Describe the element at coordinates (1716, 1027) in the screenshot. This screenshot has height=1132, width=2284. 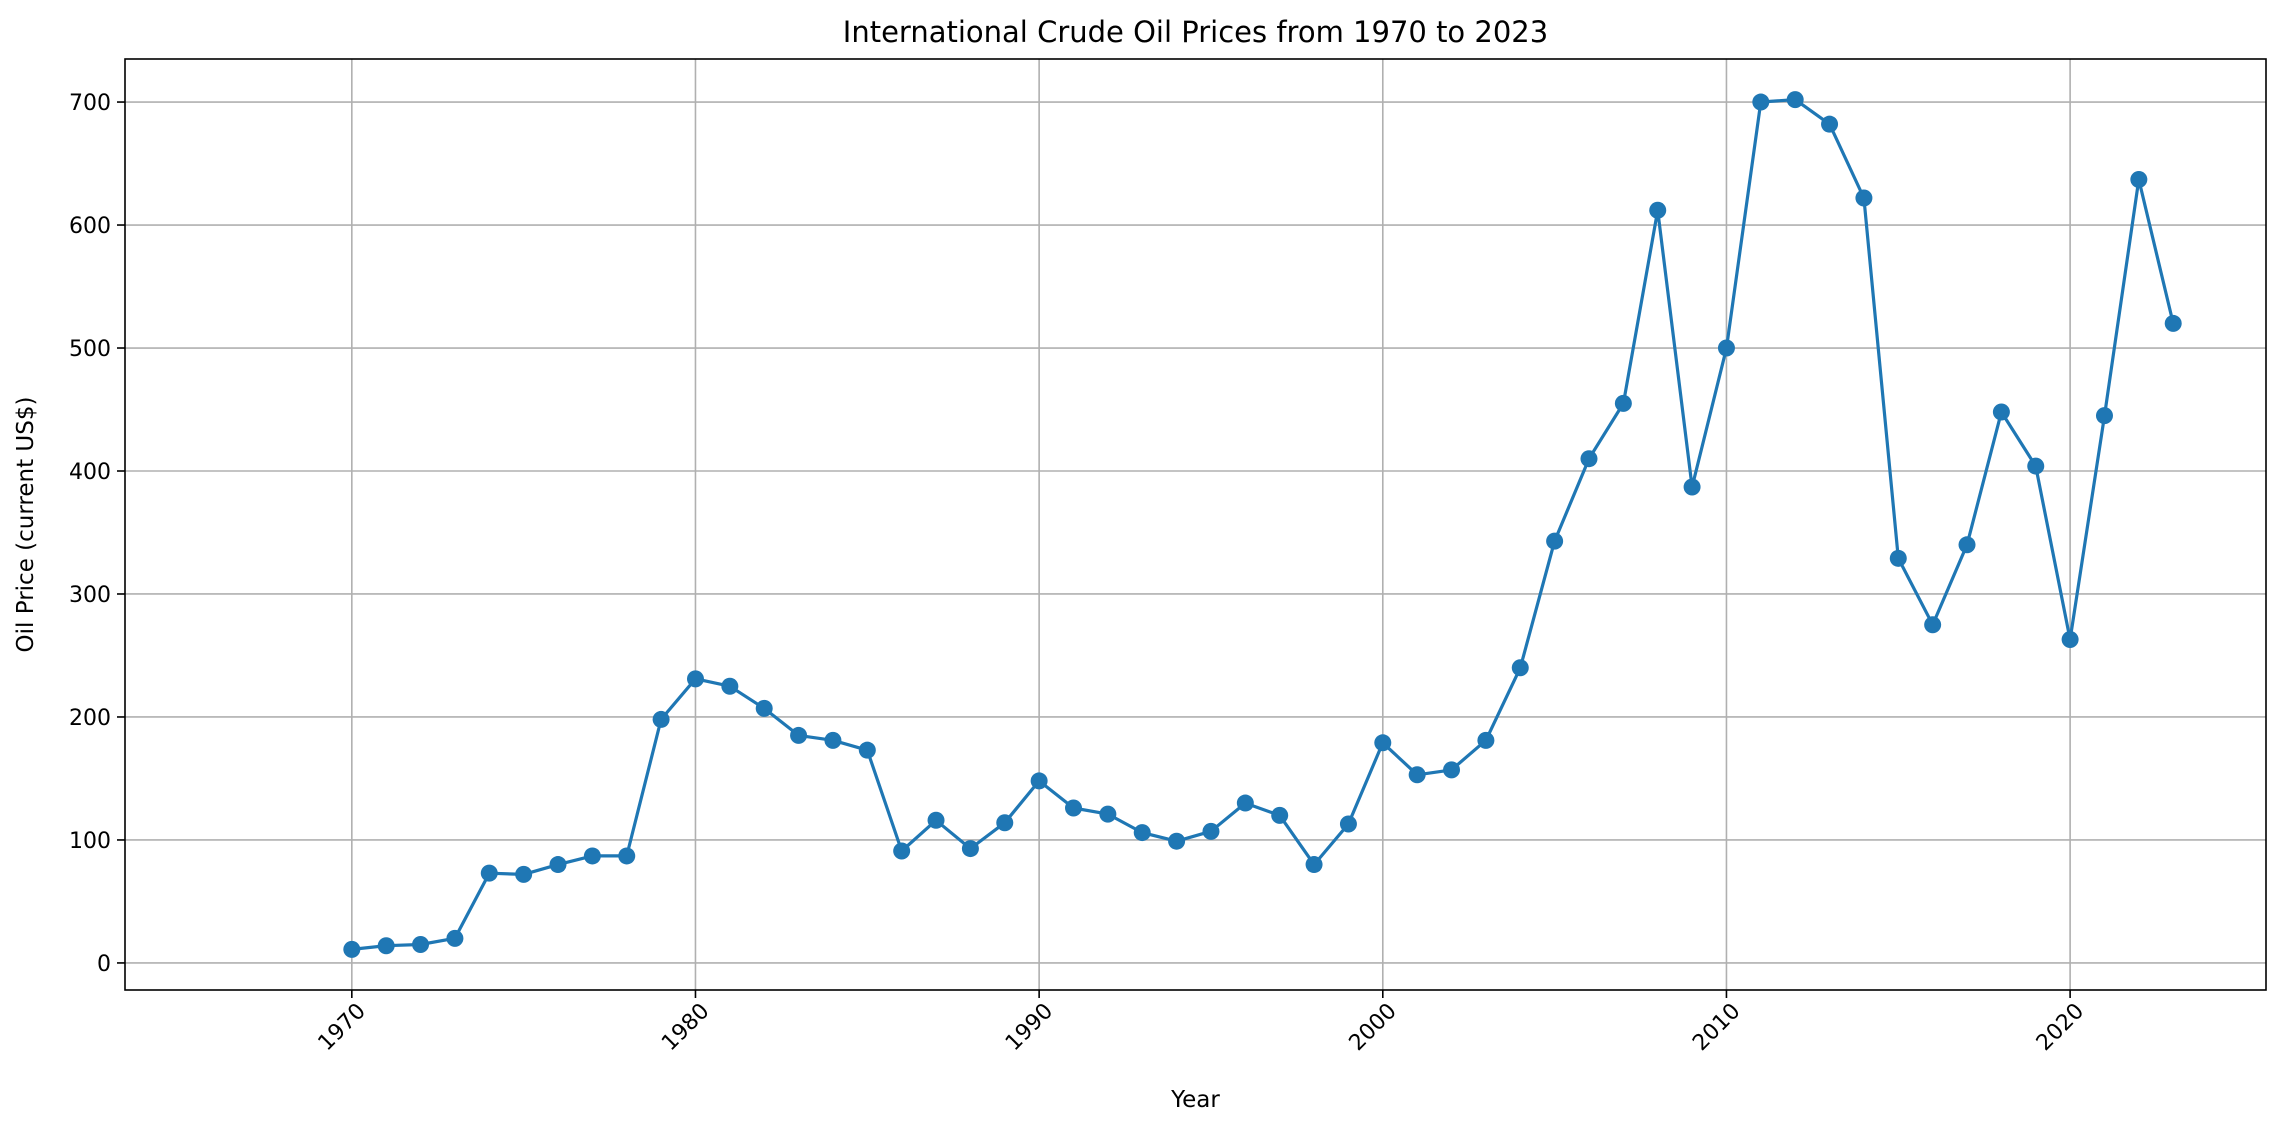
I see `x-tick-label: 2010` at that location.